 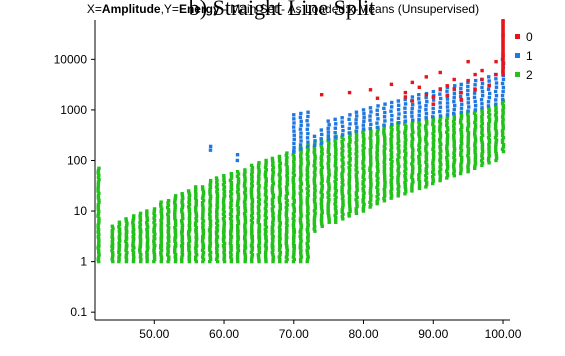 What do you see at coordinates (73, 110) in the screenshot?
I see `y-tick-label: 1000` at bounding box center [73, 110].